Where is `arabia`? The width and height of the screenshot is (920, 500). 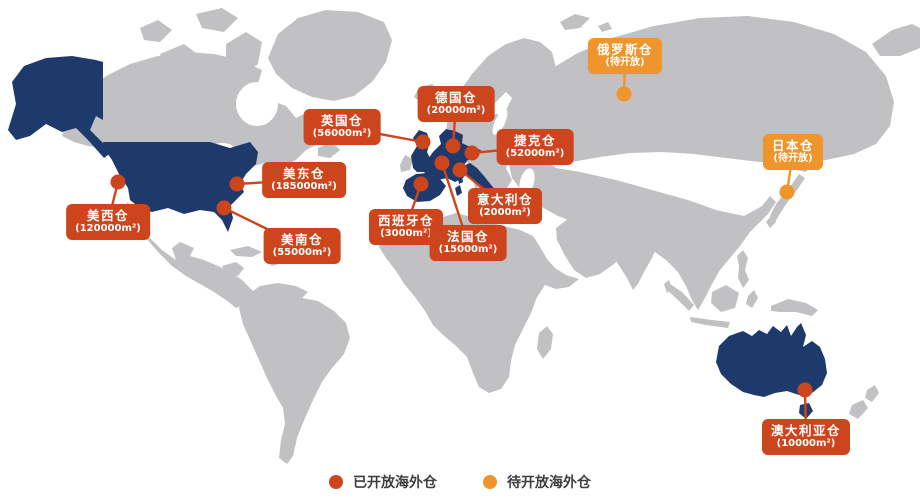
arabia is located at coordinates (593, 245).